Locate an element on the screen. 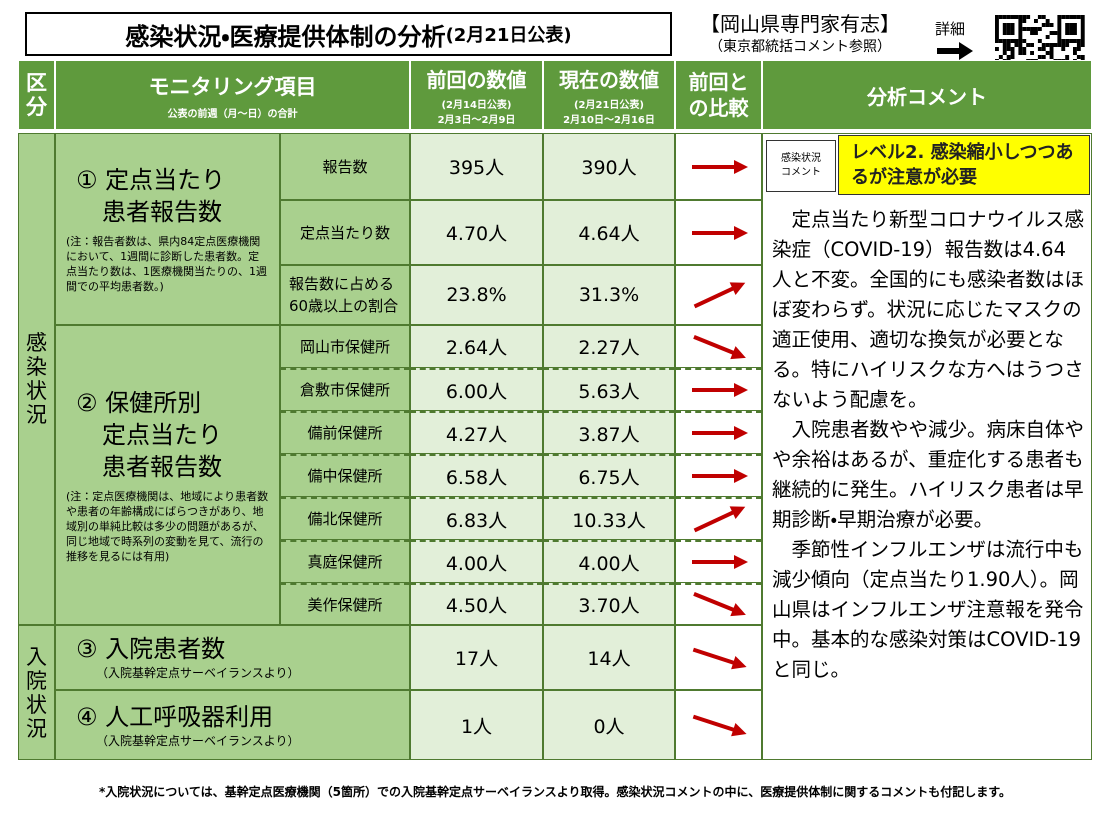  row-label-text: 定点当たり数 is located at coordinates (344, 232).